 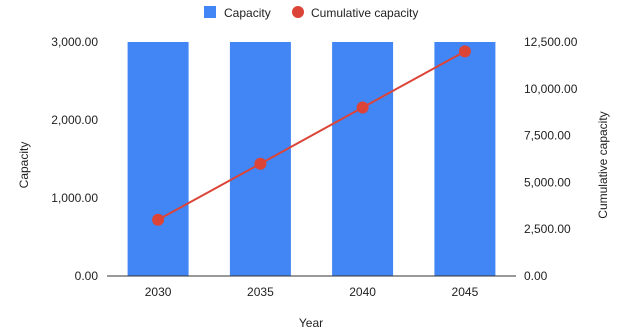 I want to click on y2-tick-label: 10,000.00, so click(x=551, y=89).